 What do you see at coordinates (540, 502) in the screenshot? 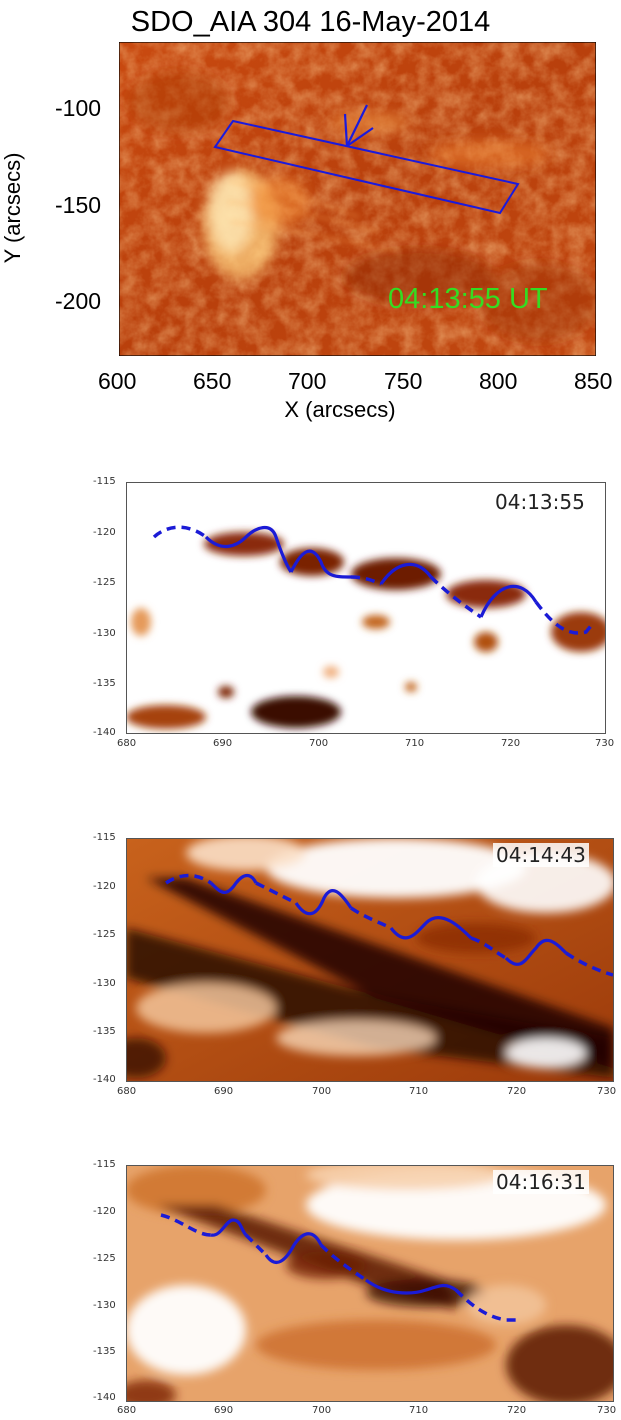
I see `panel-timestamp: 04:13:55` at bounding box center [540, 502].